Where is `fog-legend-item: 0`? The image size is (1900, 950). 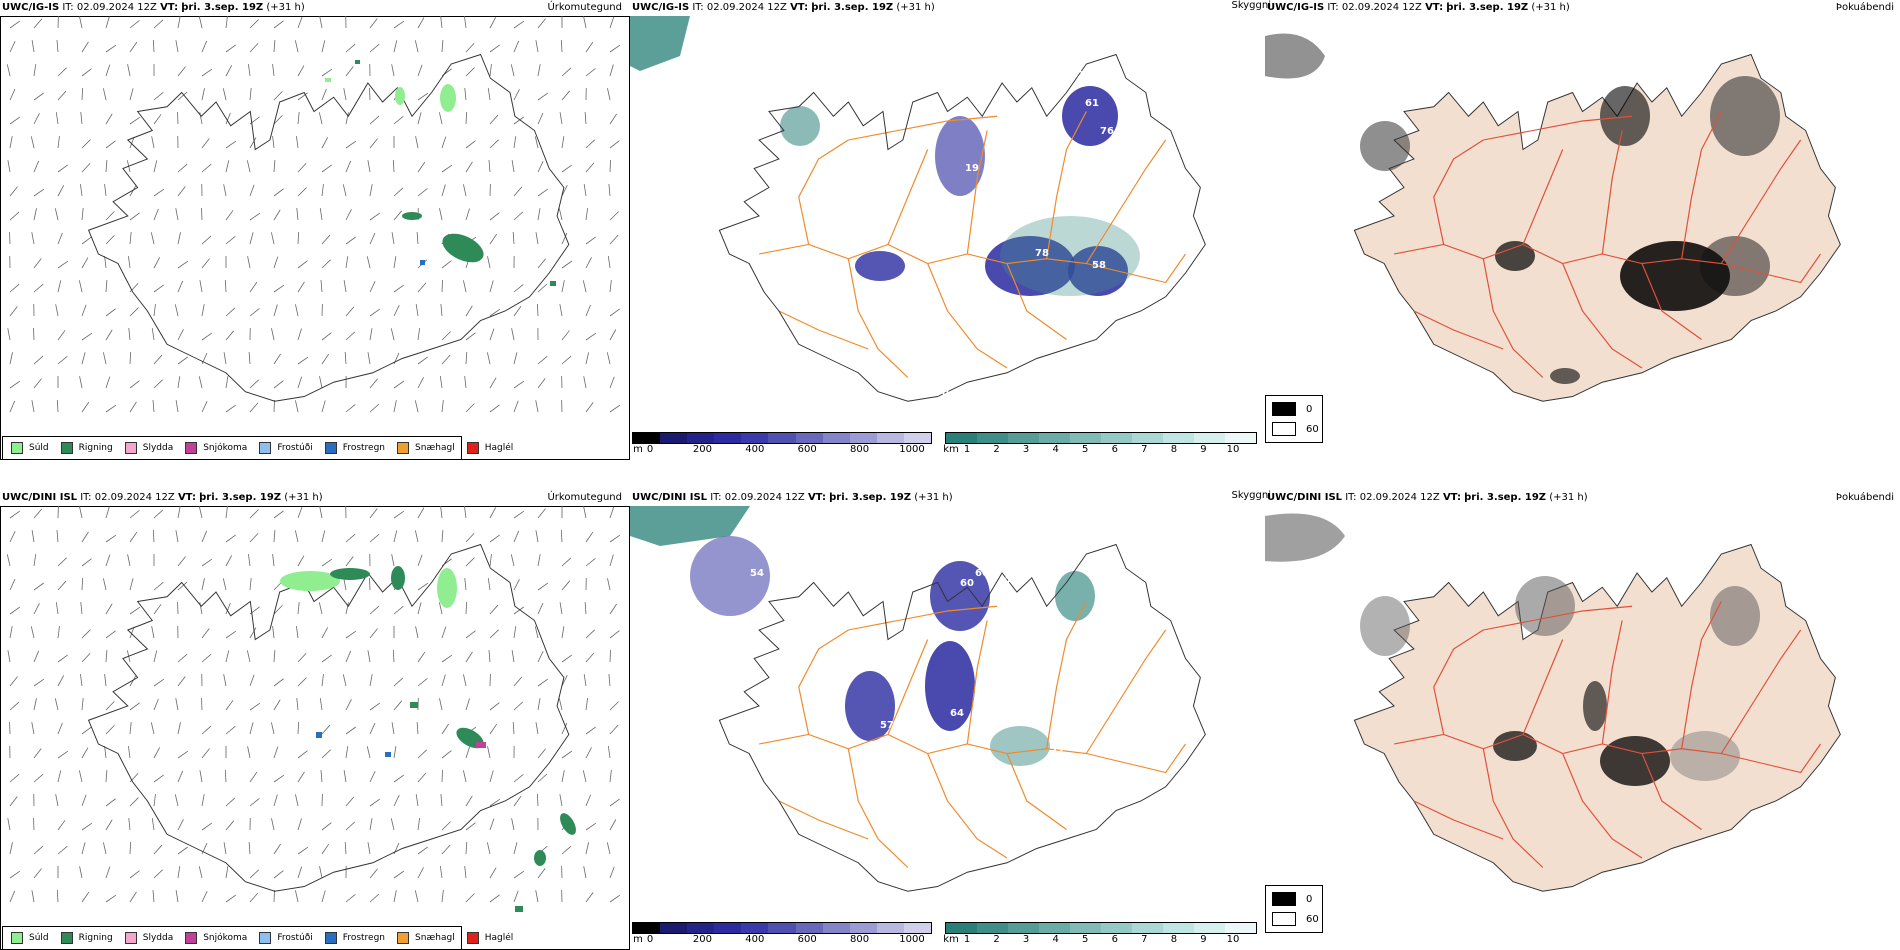
fog-legend-item: 0 is located at coordinates (1292, 409).